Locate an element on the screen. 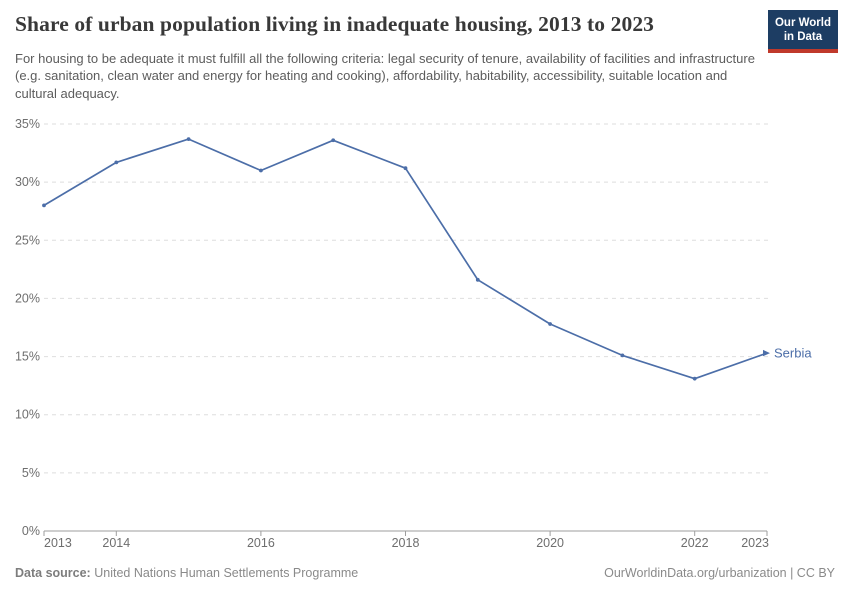  y-tick-label: 20% is located at coordinates (27, 298).